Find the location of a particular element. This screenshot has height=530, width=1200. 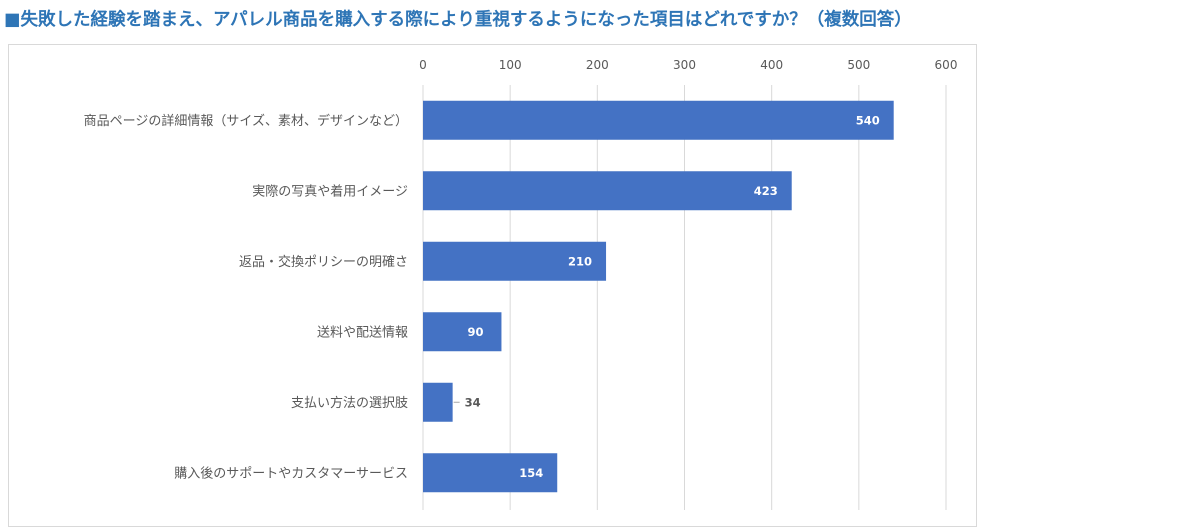

category-label: 返品・交換ポリシーの明確さ is located at coordinates (323, 262).